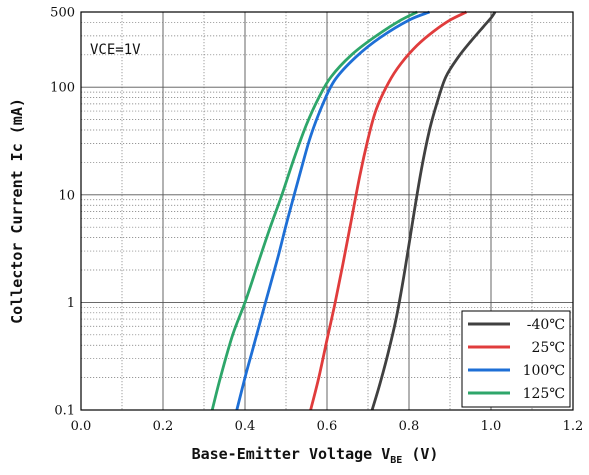 The width and height of the screenshot is (589, 475). I want to click on legend-label-1: 25℃, so click(548, 348).